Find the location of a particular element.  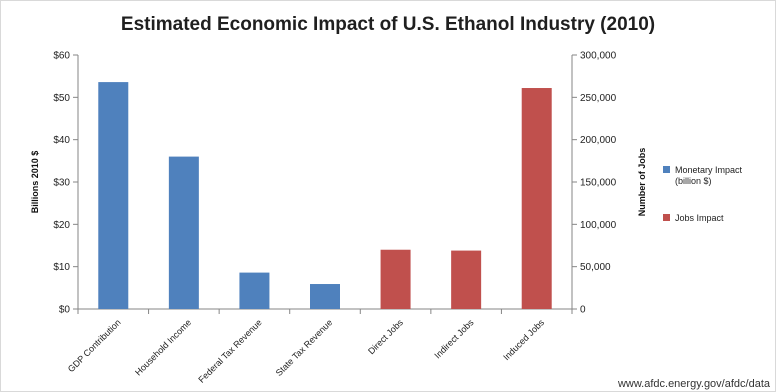

category-label: Indirect Jobs is located at coordinates (454, 339).